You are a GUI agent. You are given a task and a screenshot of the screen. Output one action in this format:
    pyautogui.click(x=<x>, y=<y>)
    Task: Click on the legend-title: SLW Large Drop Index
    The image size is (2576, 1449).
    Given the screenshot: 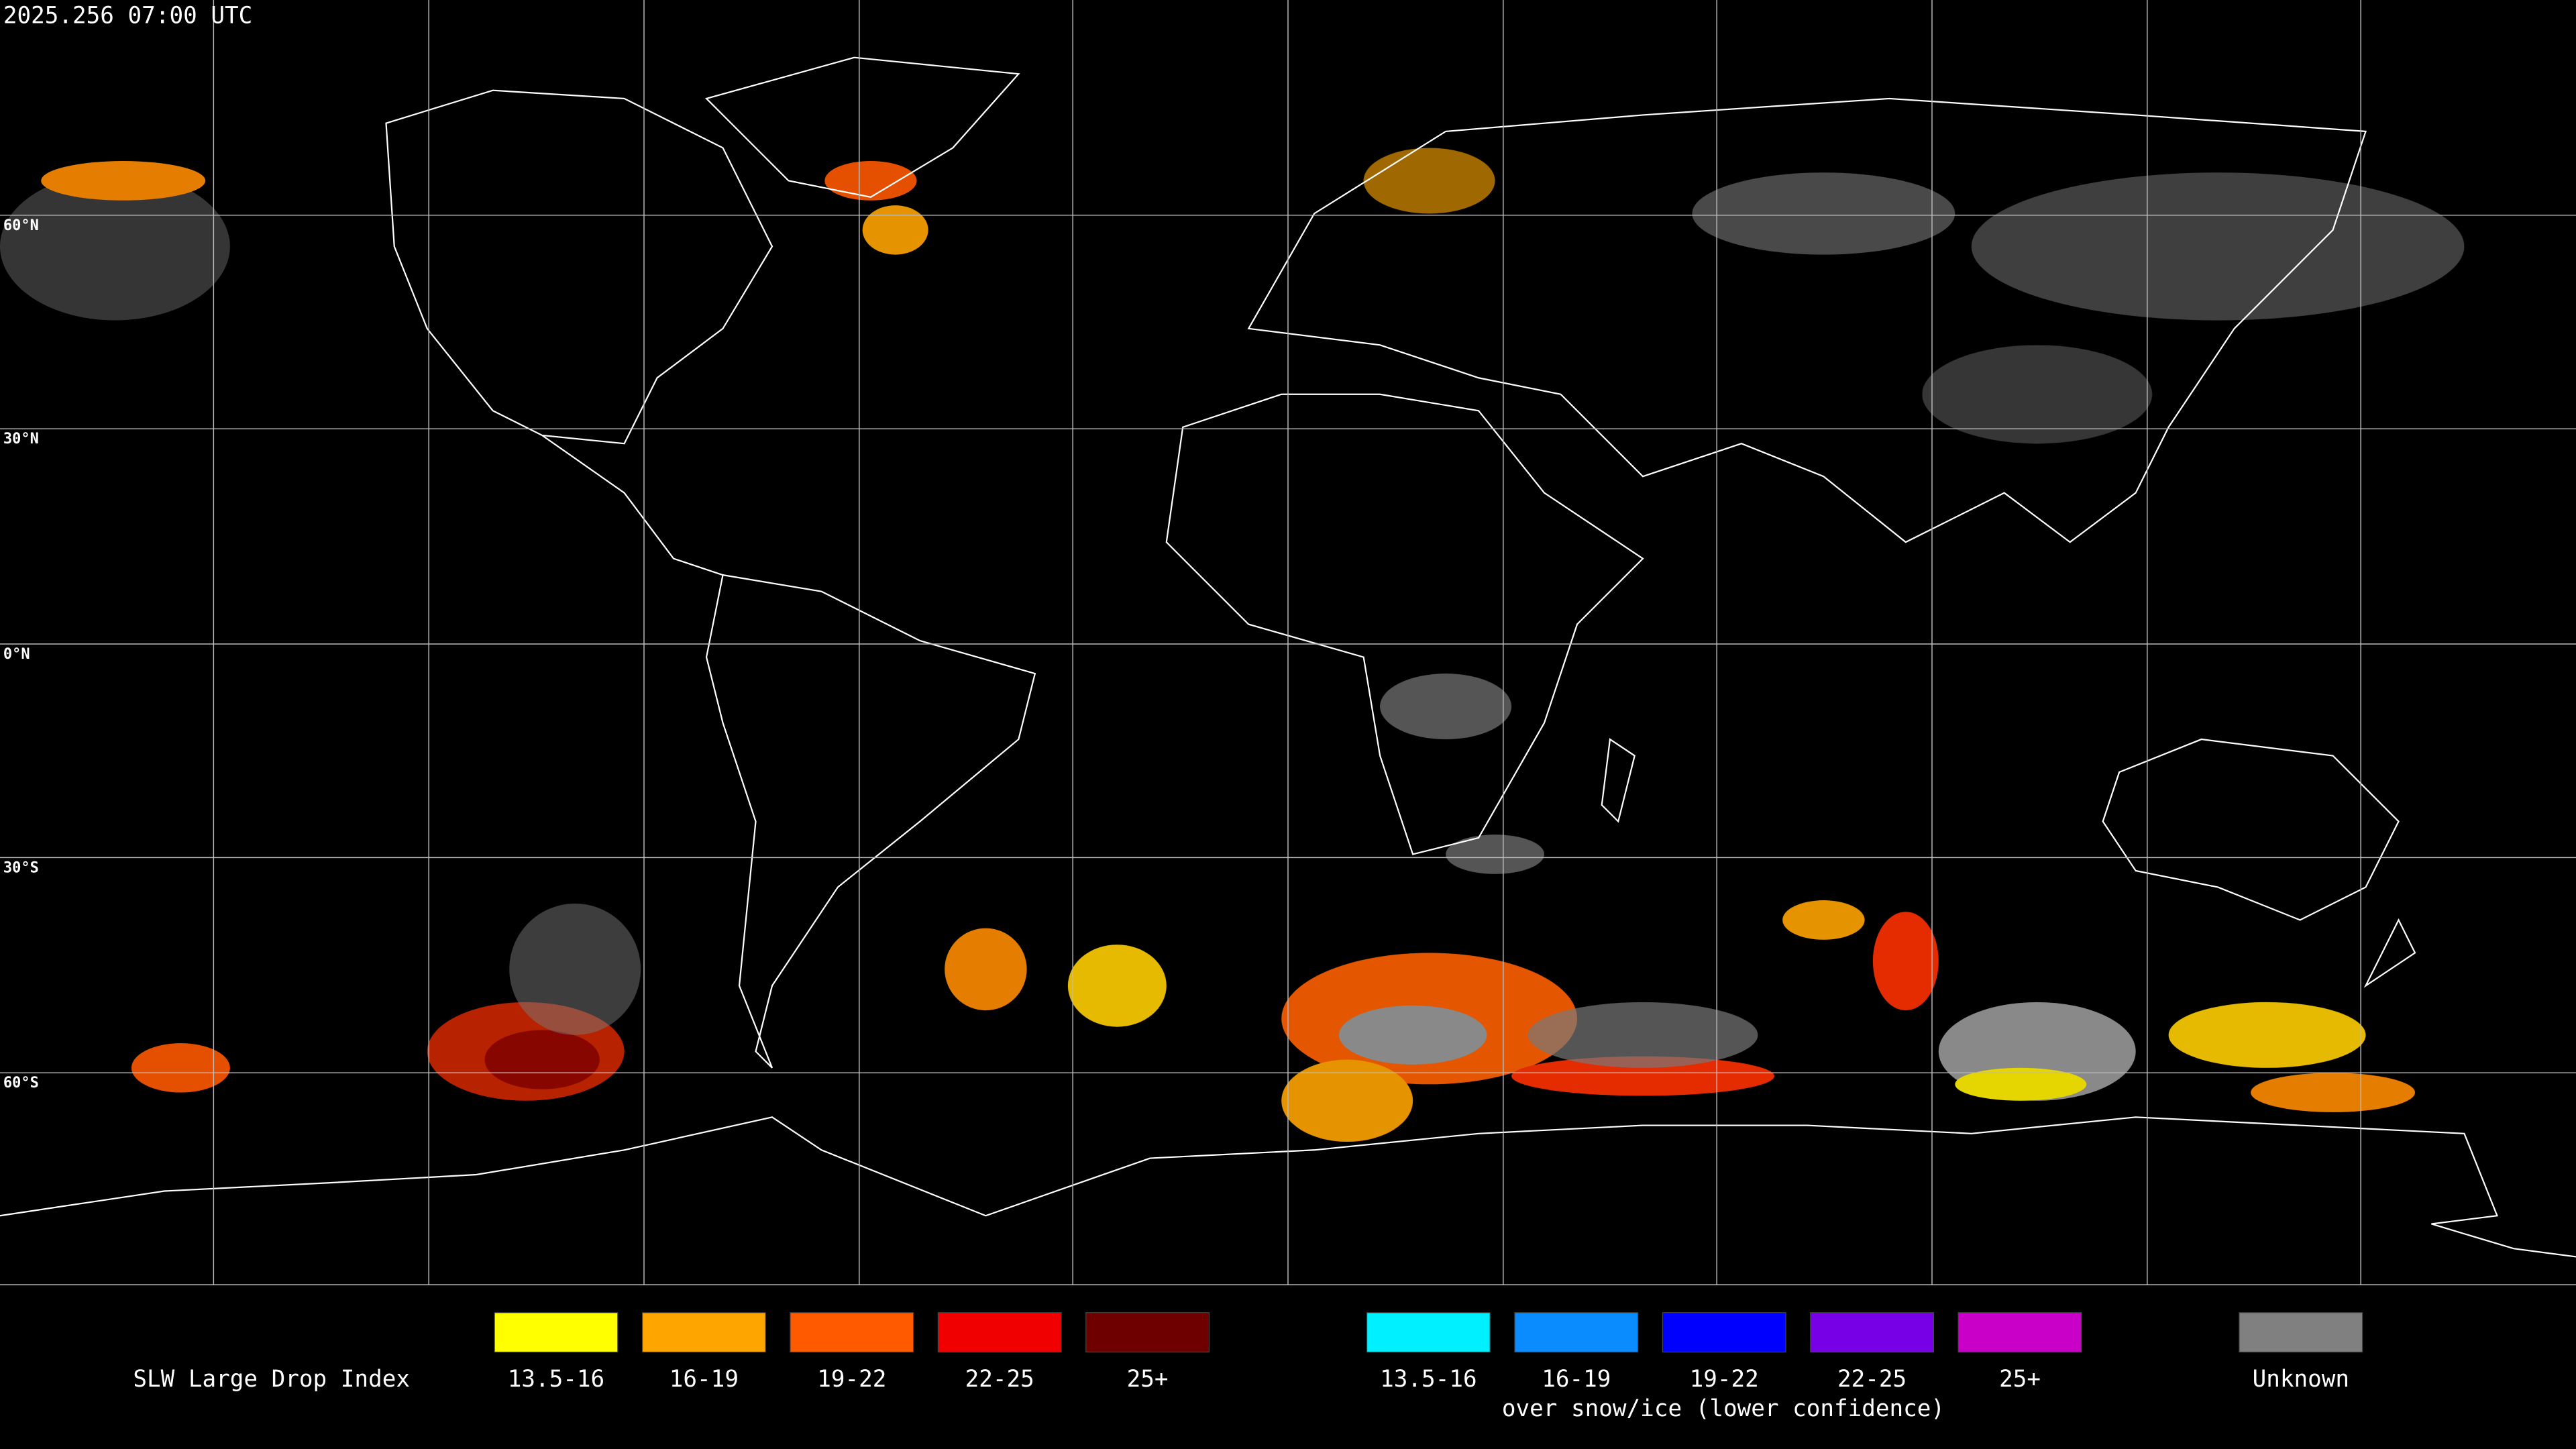 What is the action you would take?
    pyautogui.click(x=271, y=1379)
    